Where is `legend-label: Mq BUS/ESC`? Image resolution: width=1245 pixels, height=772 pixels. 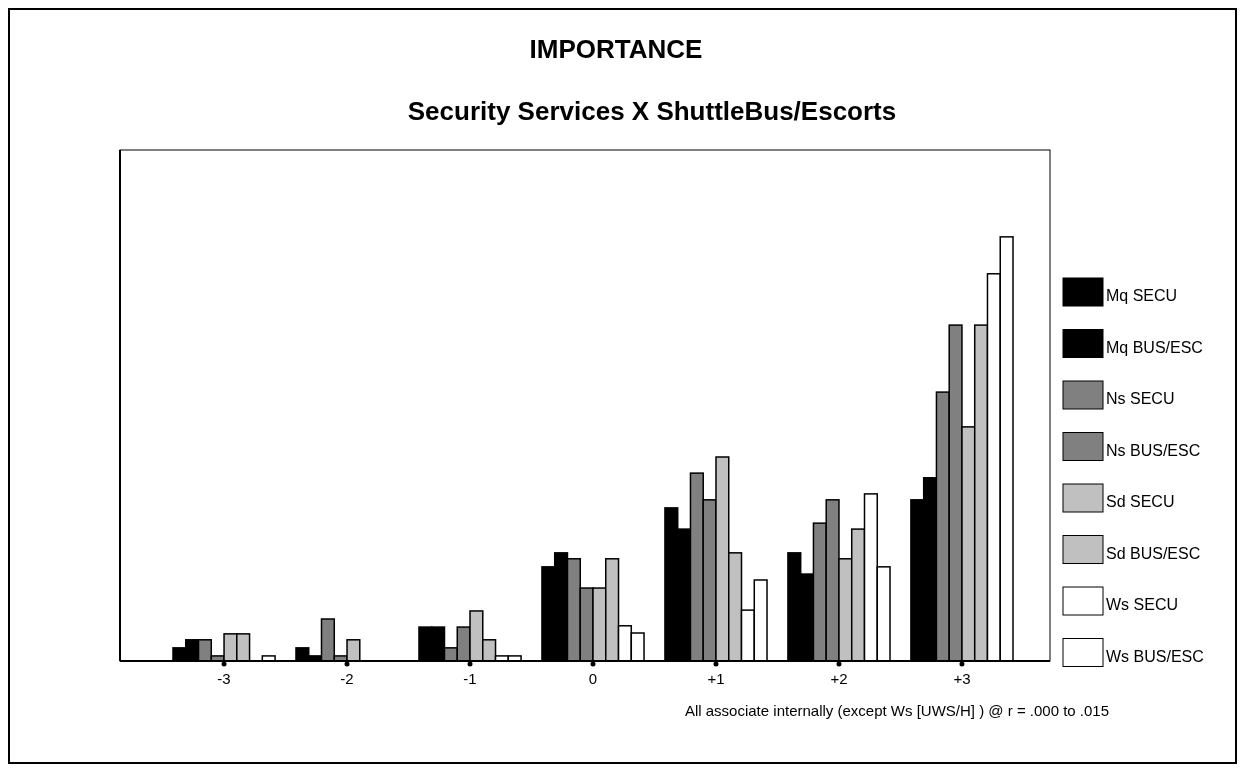 legend-label: Mq BUS/ESC is located at coordinates (1154, 347).